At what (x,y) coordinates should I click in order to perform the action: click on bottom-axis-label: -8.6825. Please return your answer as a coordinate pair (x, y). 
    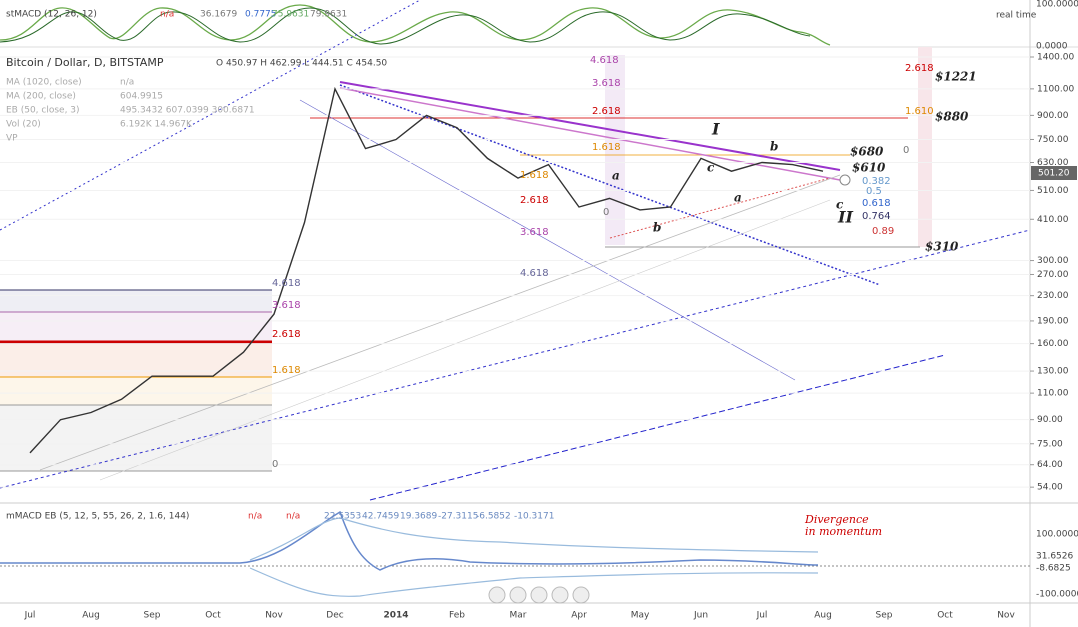
    Looking at the image, I should click on (1053, 569).